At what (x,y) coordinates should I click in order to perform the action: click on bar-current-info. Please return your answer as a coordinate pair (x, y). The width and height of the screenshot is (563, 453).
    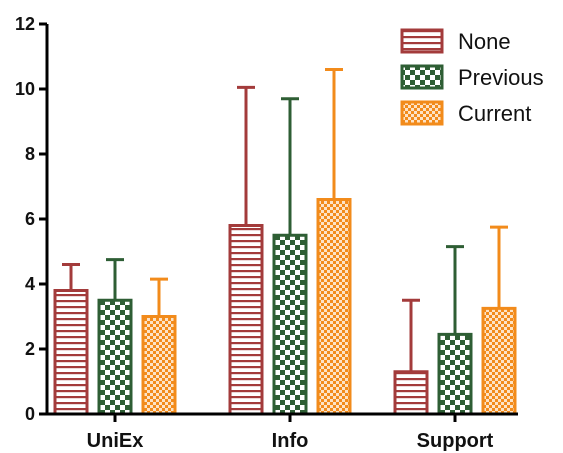
    Looking at the image, I should click on (334, 307).